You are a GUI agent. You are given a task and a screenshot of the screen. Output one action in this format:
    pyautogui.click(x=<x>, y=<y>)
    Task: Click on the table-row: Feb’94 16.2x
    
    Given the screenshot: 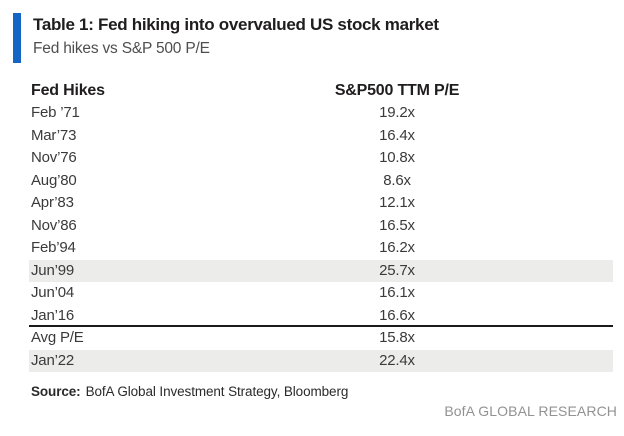 What is the action you would take?
    pyautogui.click(x=321, y=248)
    